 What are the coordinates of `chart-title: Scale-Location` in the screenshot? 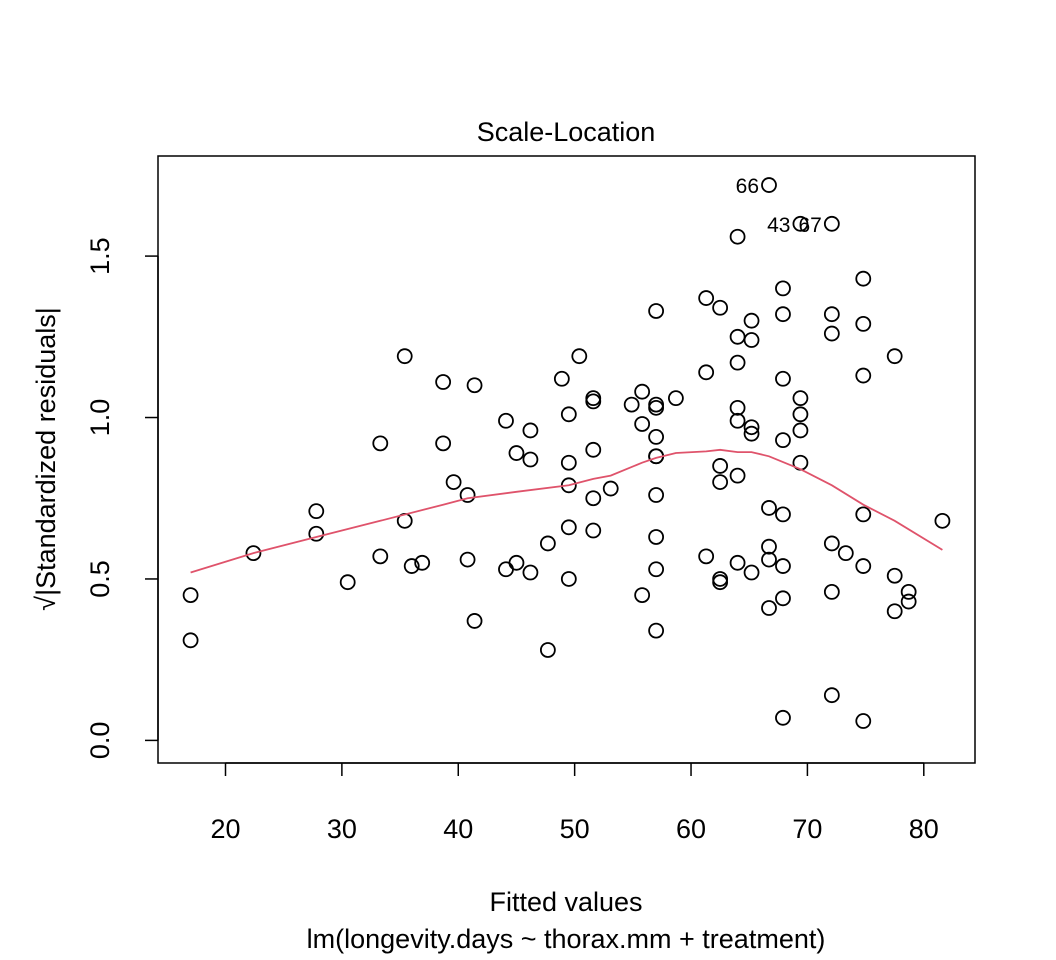 It's located at (566, 132).